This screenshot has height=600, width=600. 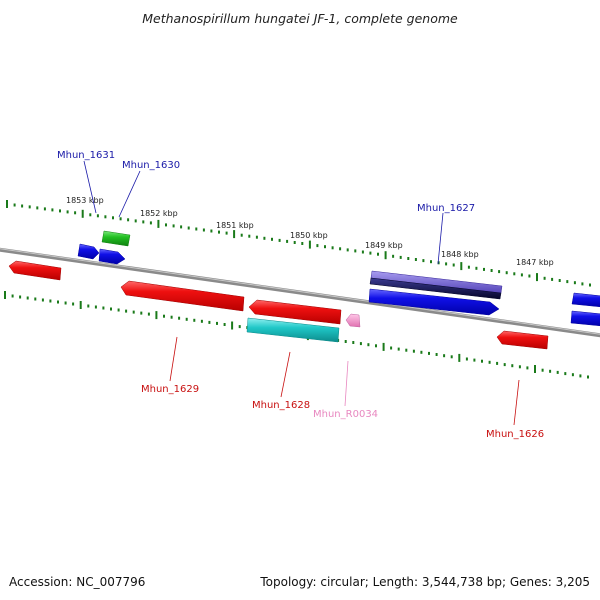 What do you see at coordinates (86, 155) in the screenshot?
I see `label-mhun-1631: Mhun_1631` at bounding box center [86, 155].